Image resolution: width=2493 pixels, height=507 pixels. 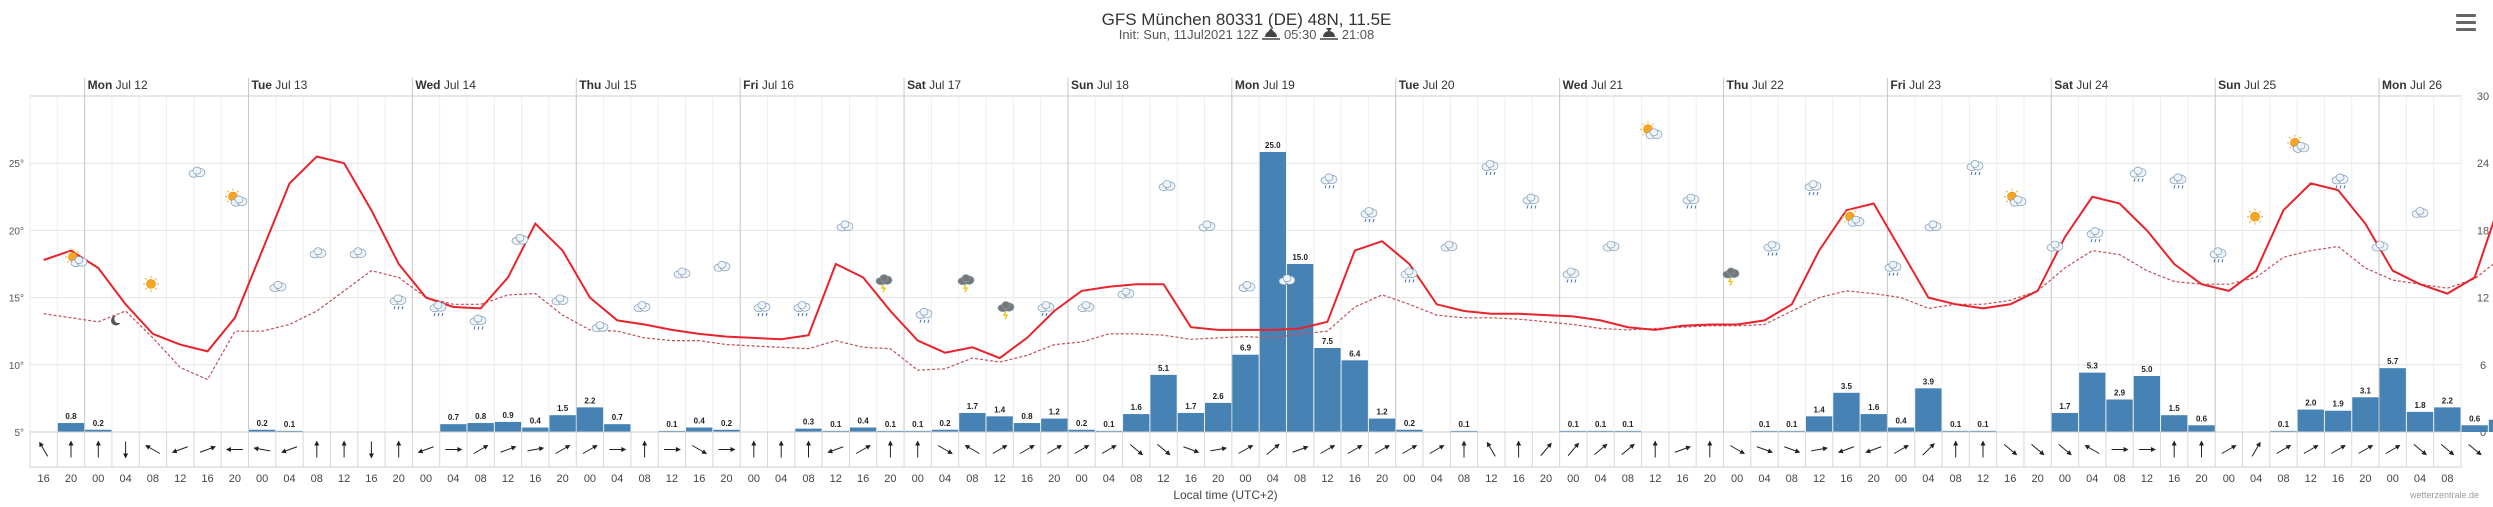 What do you see at coordinates (884, 283) in the screenshot?
I see `weather-thunder-icon` at bounding box center [884, 283].